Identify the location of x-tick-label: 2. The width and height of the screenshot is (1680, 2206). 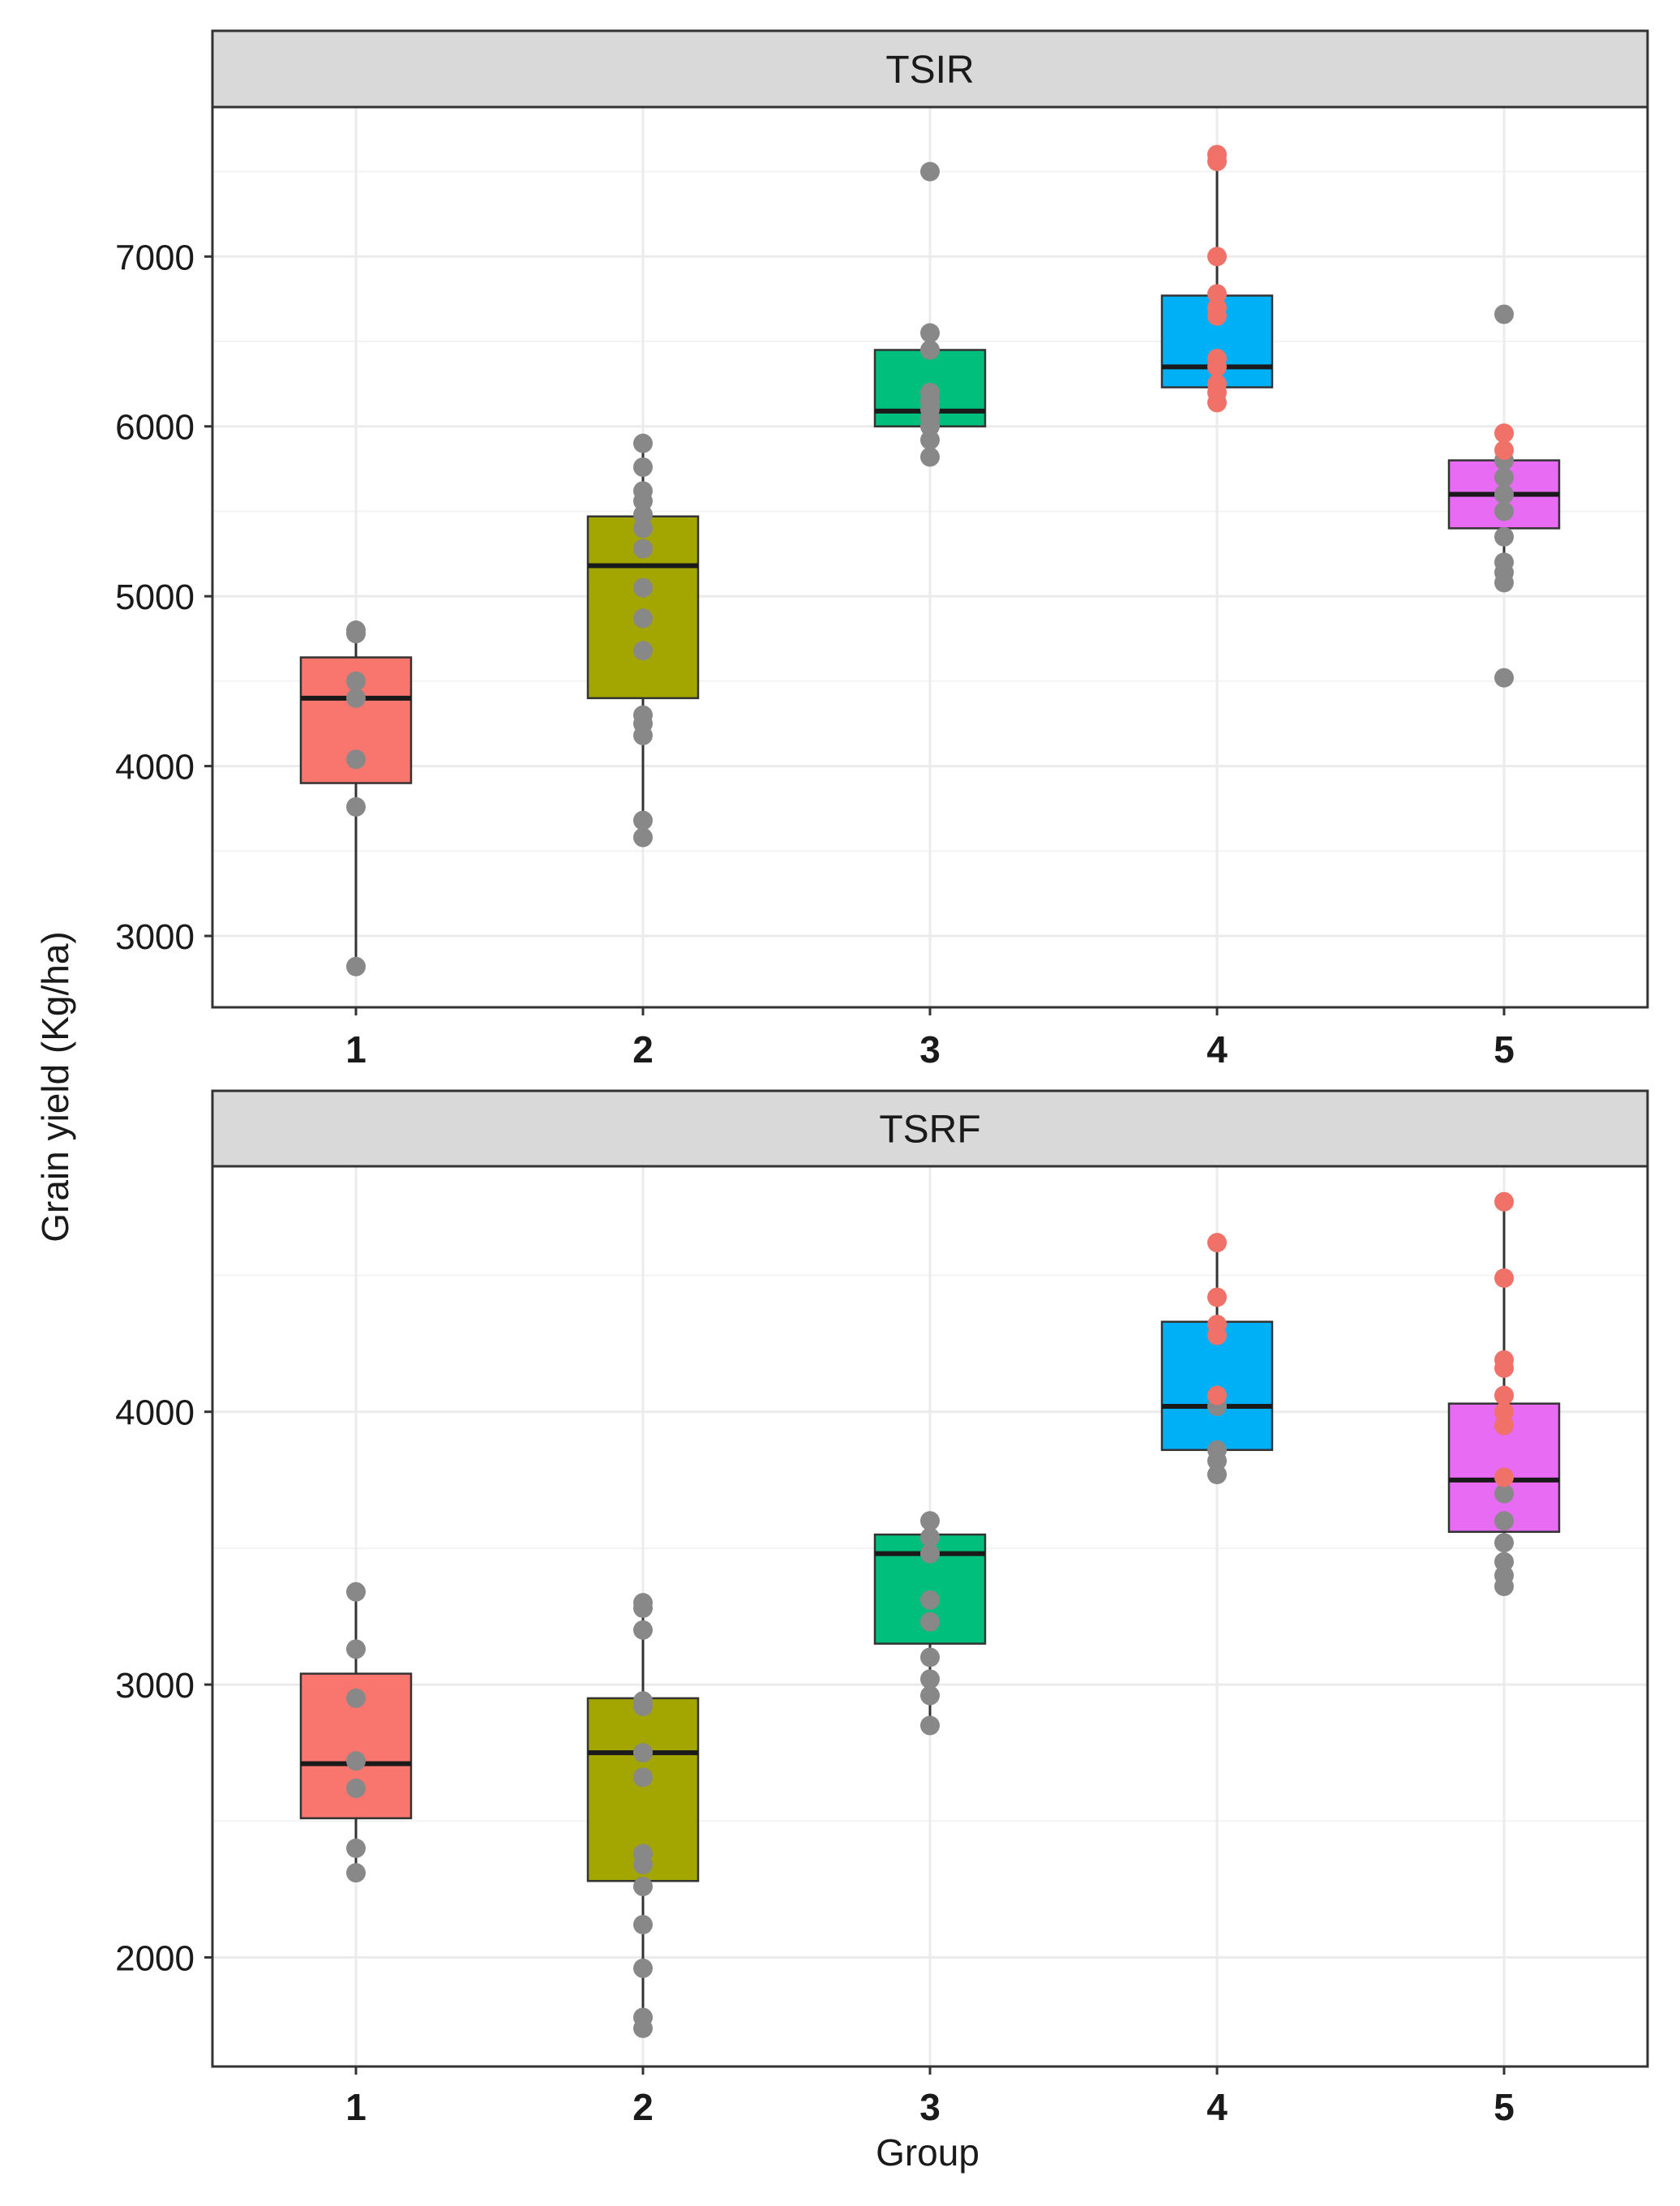
(643, 2107).